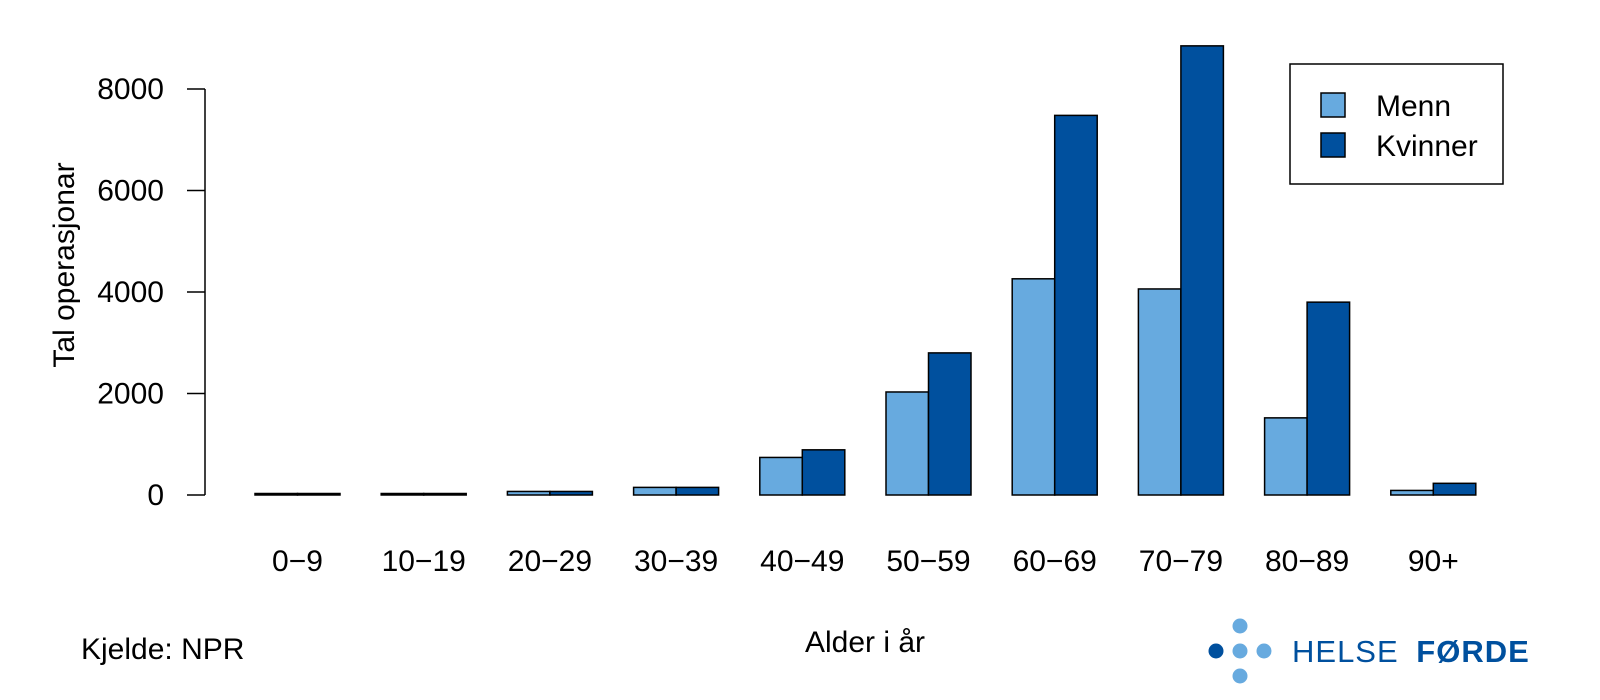 This screenshot has height=700, width=1600. What do you see at coordinates (130, 394) in the screenshot?
I see `y-tick-label: 2000` at bounding box center [130, 394].